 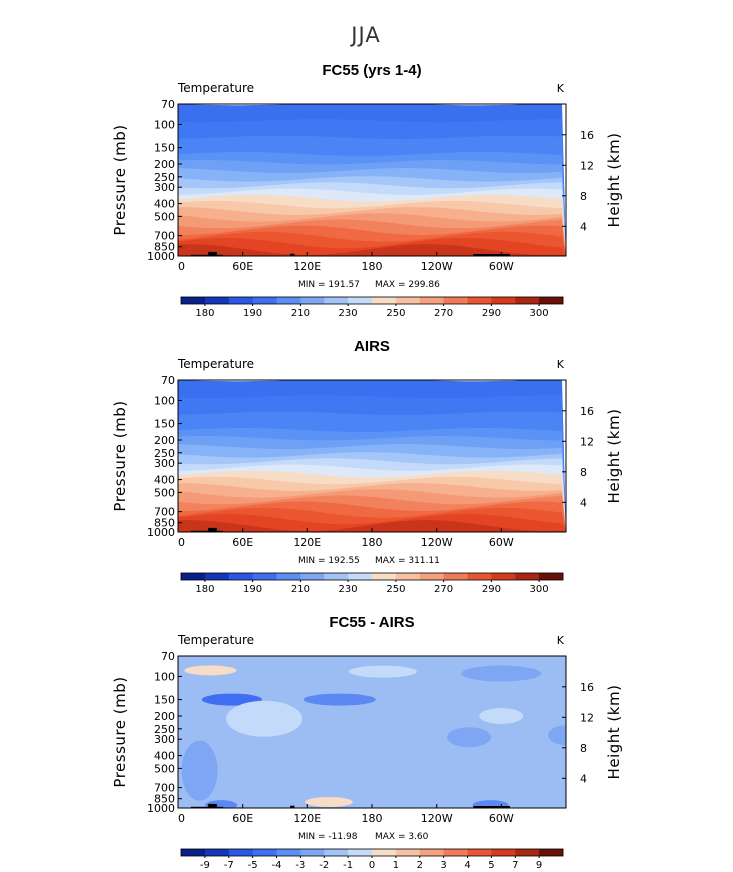 I want to click on x-tick-label: 120E, so click(x=307, y=542).